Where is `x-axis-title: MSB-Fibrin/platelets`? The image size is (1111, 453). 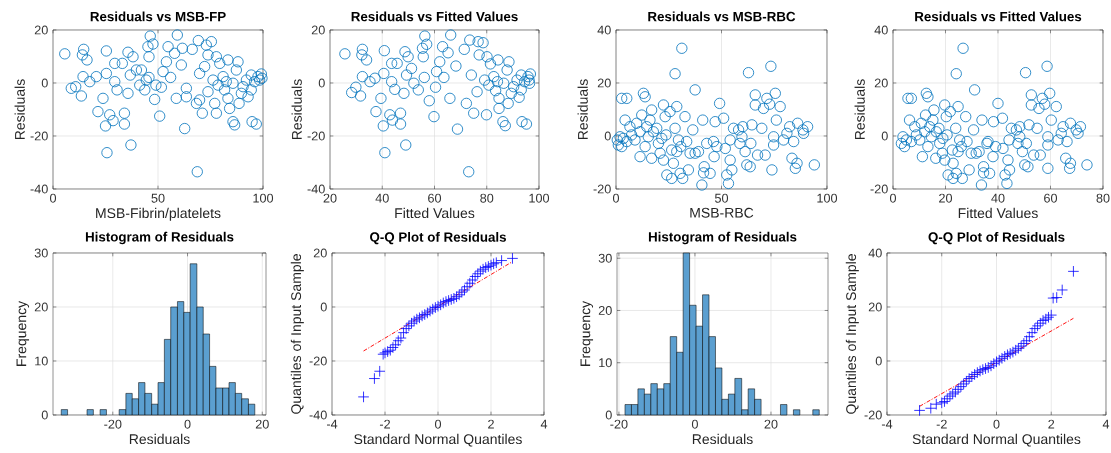 x-axis-title: MSB-Fibrin/platelets is located at coordinates (158, 214).